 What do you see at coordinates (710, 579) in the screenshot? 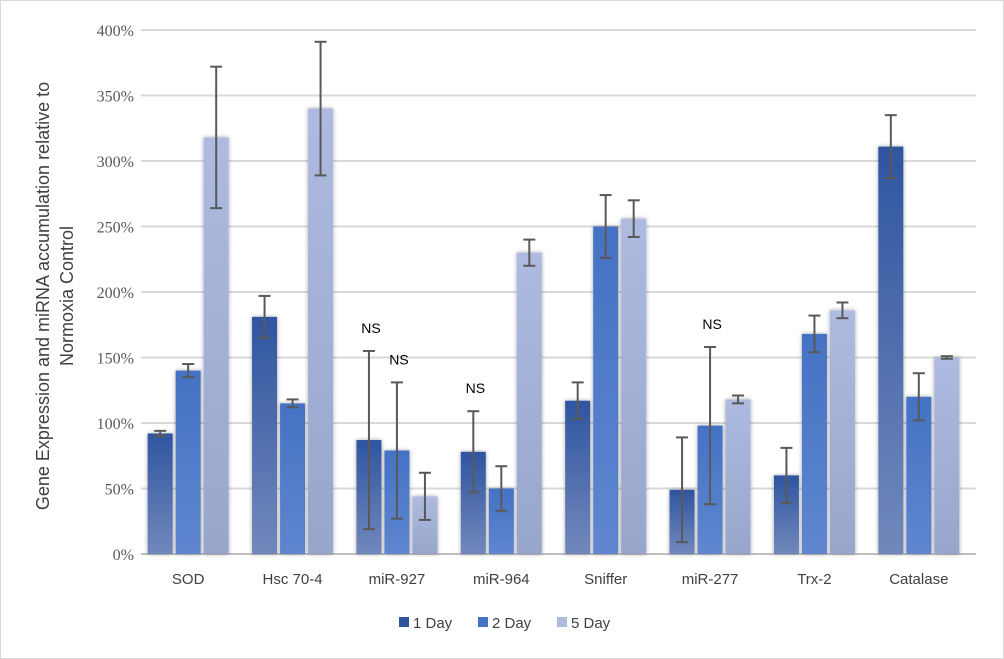
I see `x-tick-label: miR-277` at bounding box center [710, 579].